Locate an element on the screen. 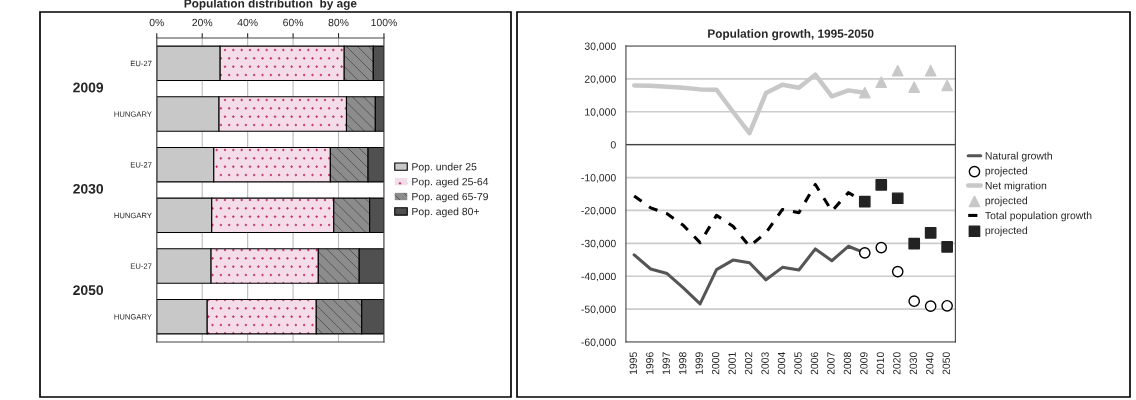 The image size is (1136, 400). x-tick-label: 2006 is located at coordinates (814, 363).